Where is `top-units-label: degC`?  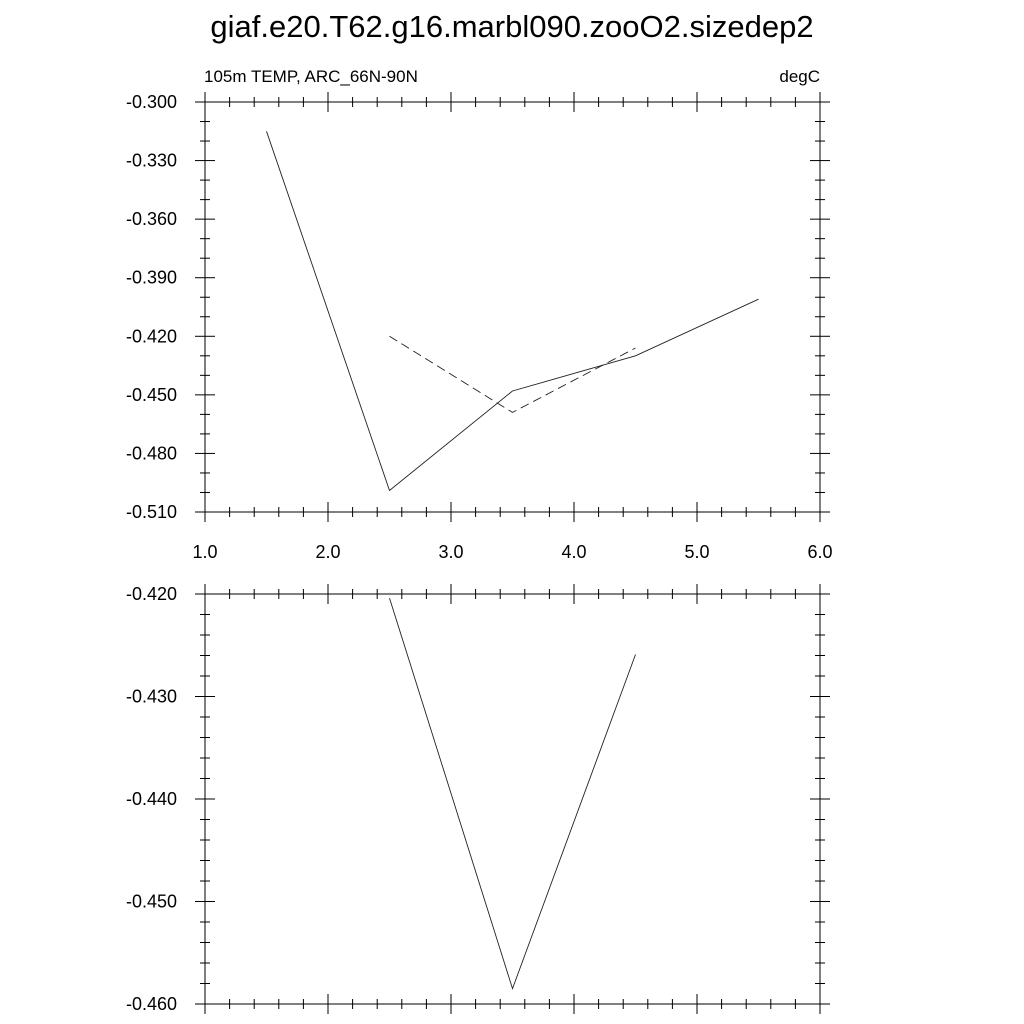
top-units-label: degC is located at coordinates (799, 76).